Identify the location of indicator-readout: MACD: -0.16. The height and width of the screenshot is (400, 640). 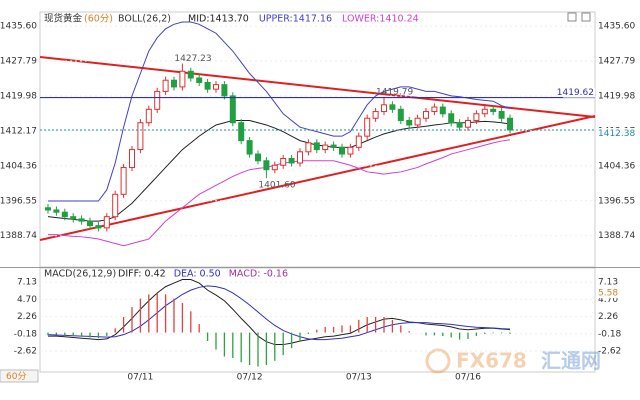
(258, 274).